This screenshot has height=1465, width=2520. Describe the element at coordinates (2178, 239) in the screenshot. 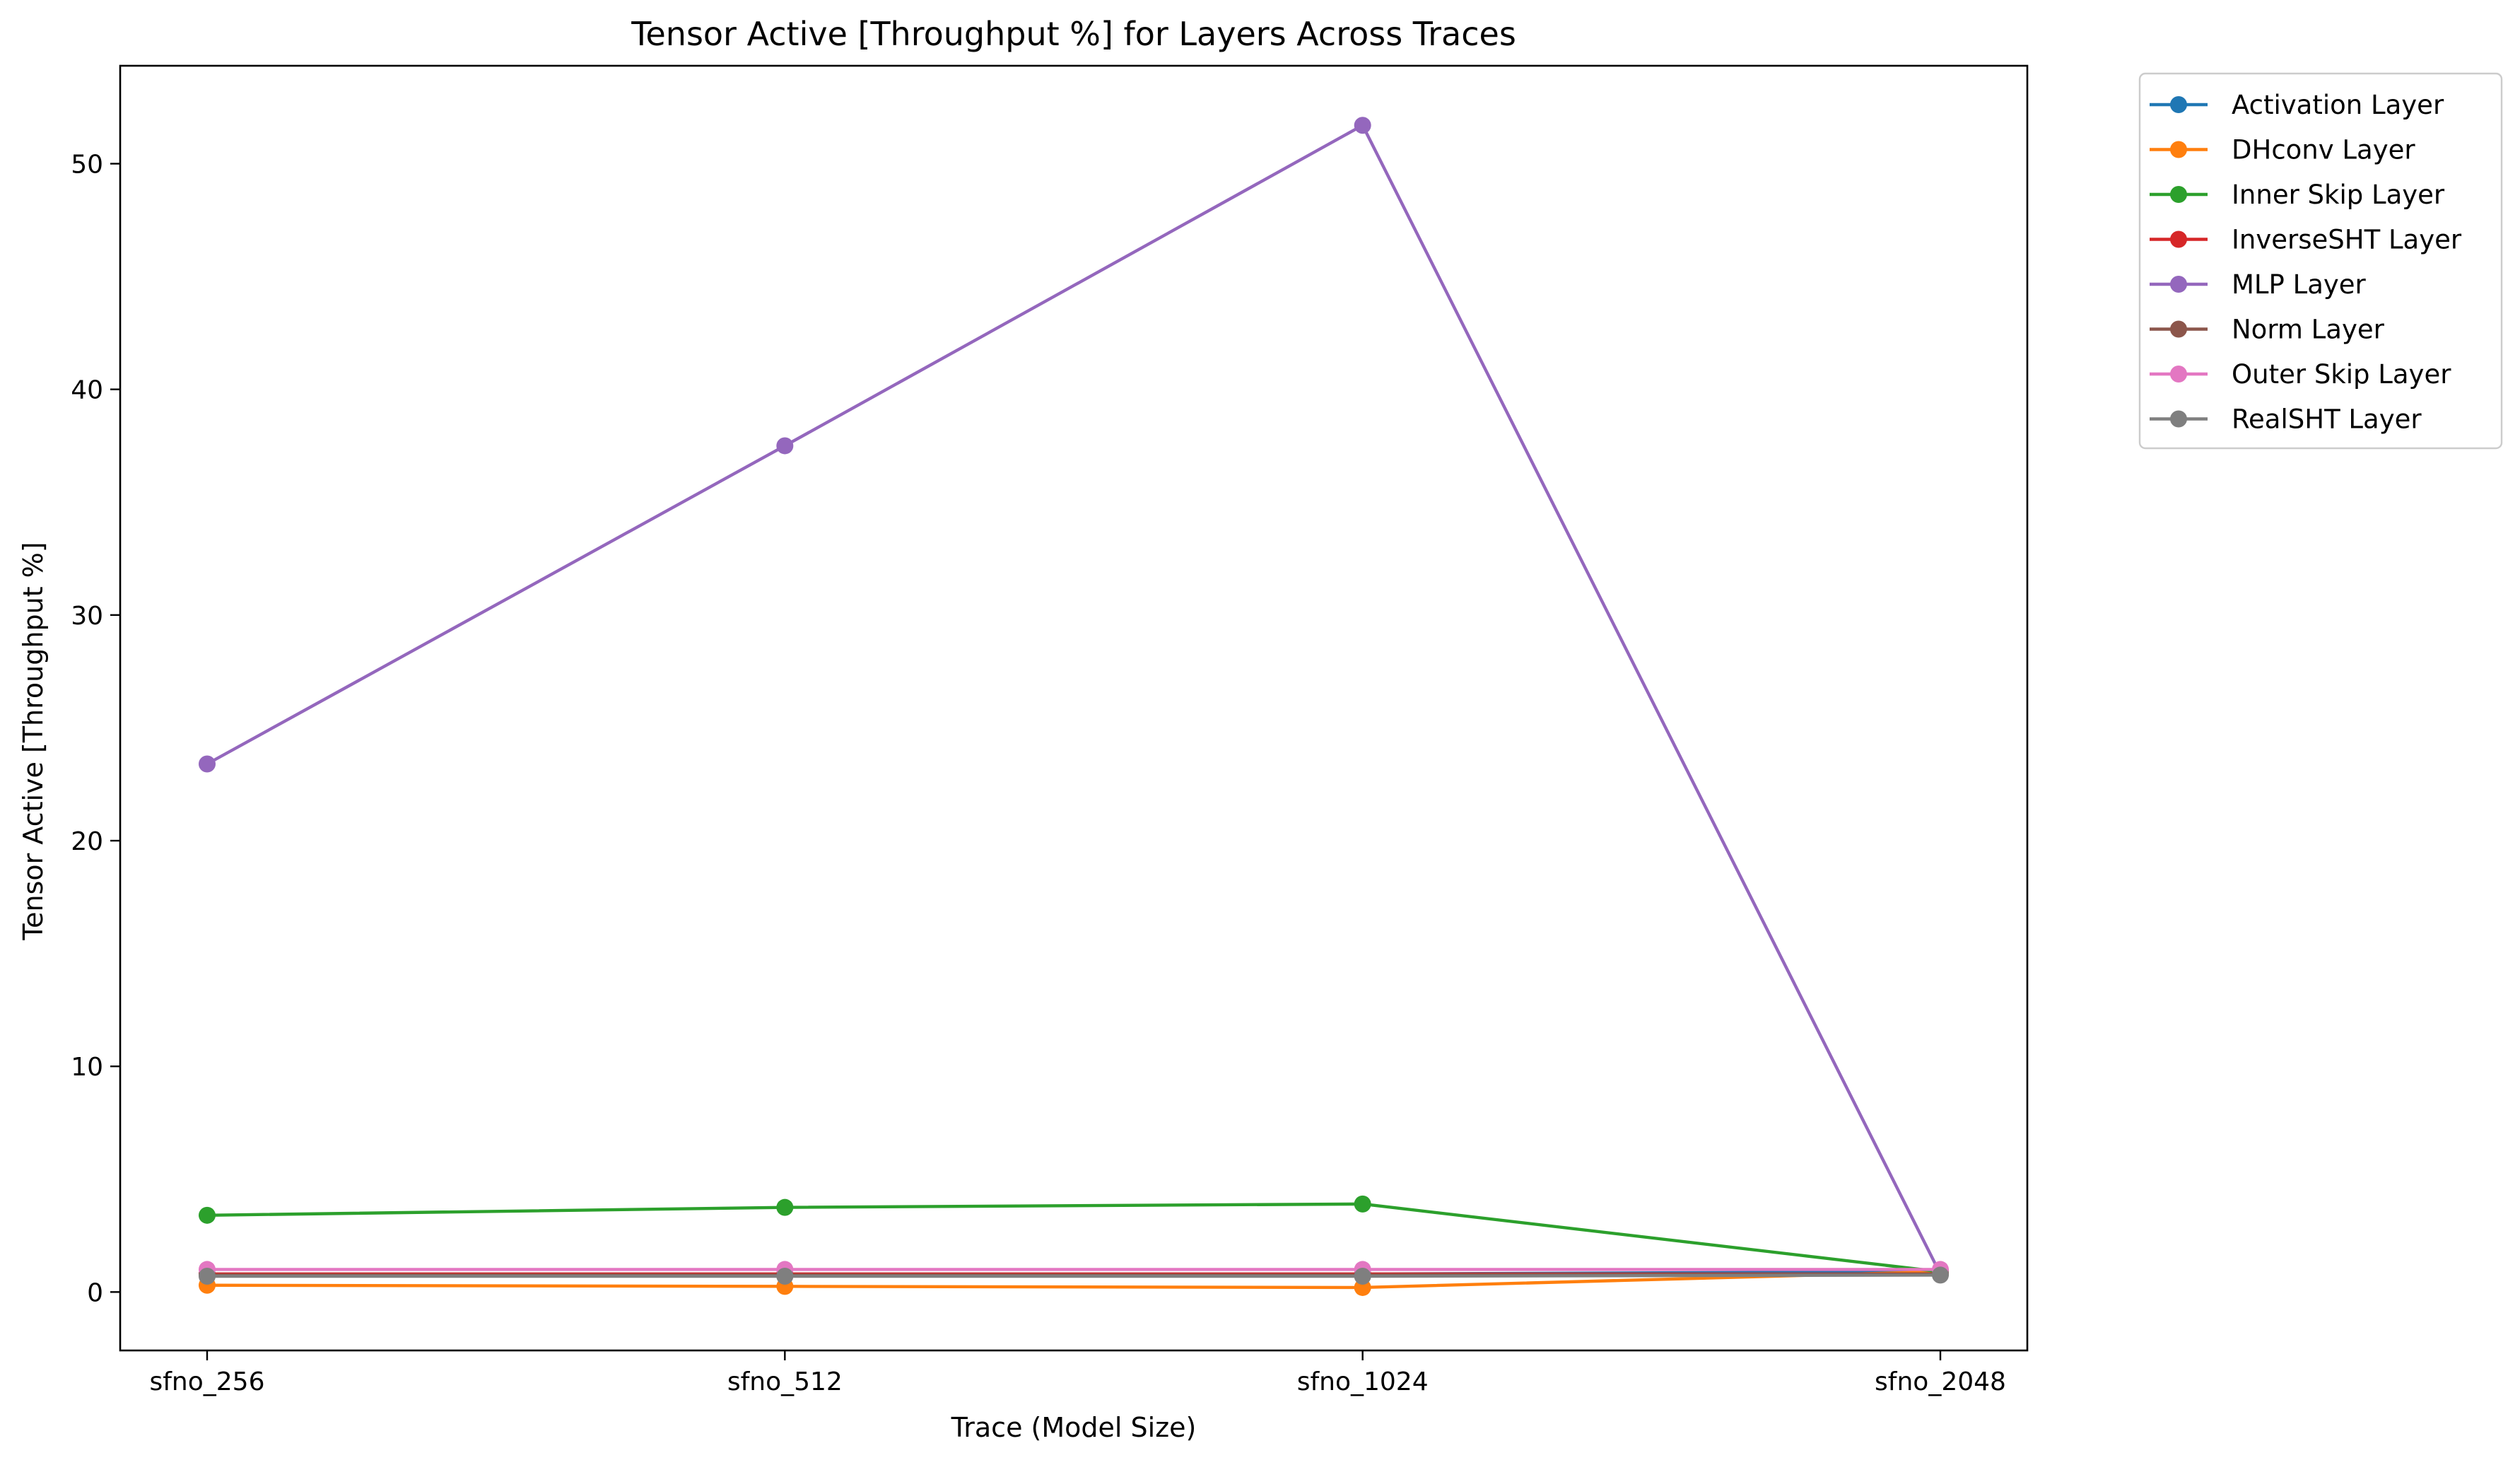

I see `legend-marker-inversesht-layer` at that location.